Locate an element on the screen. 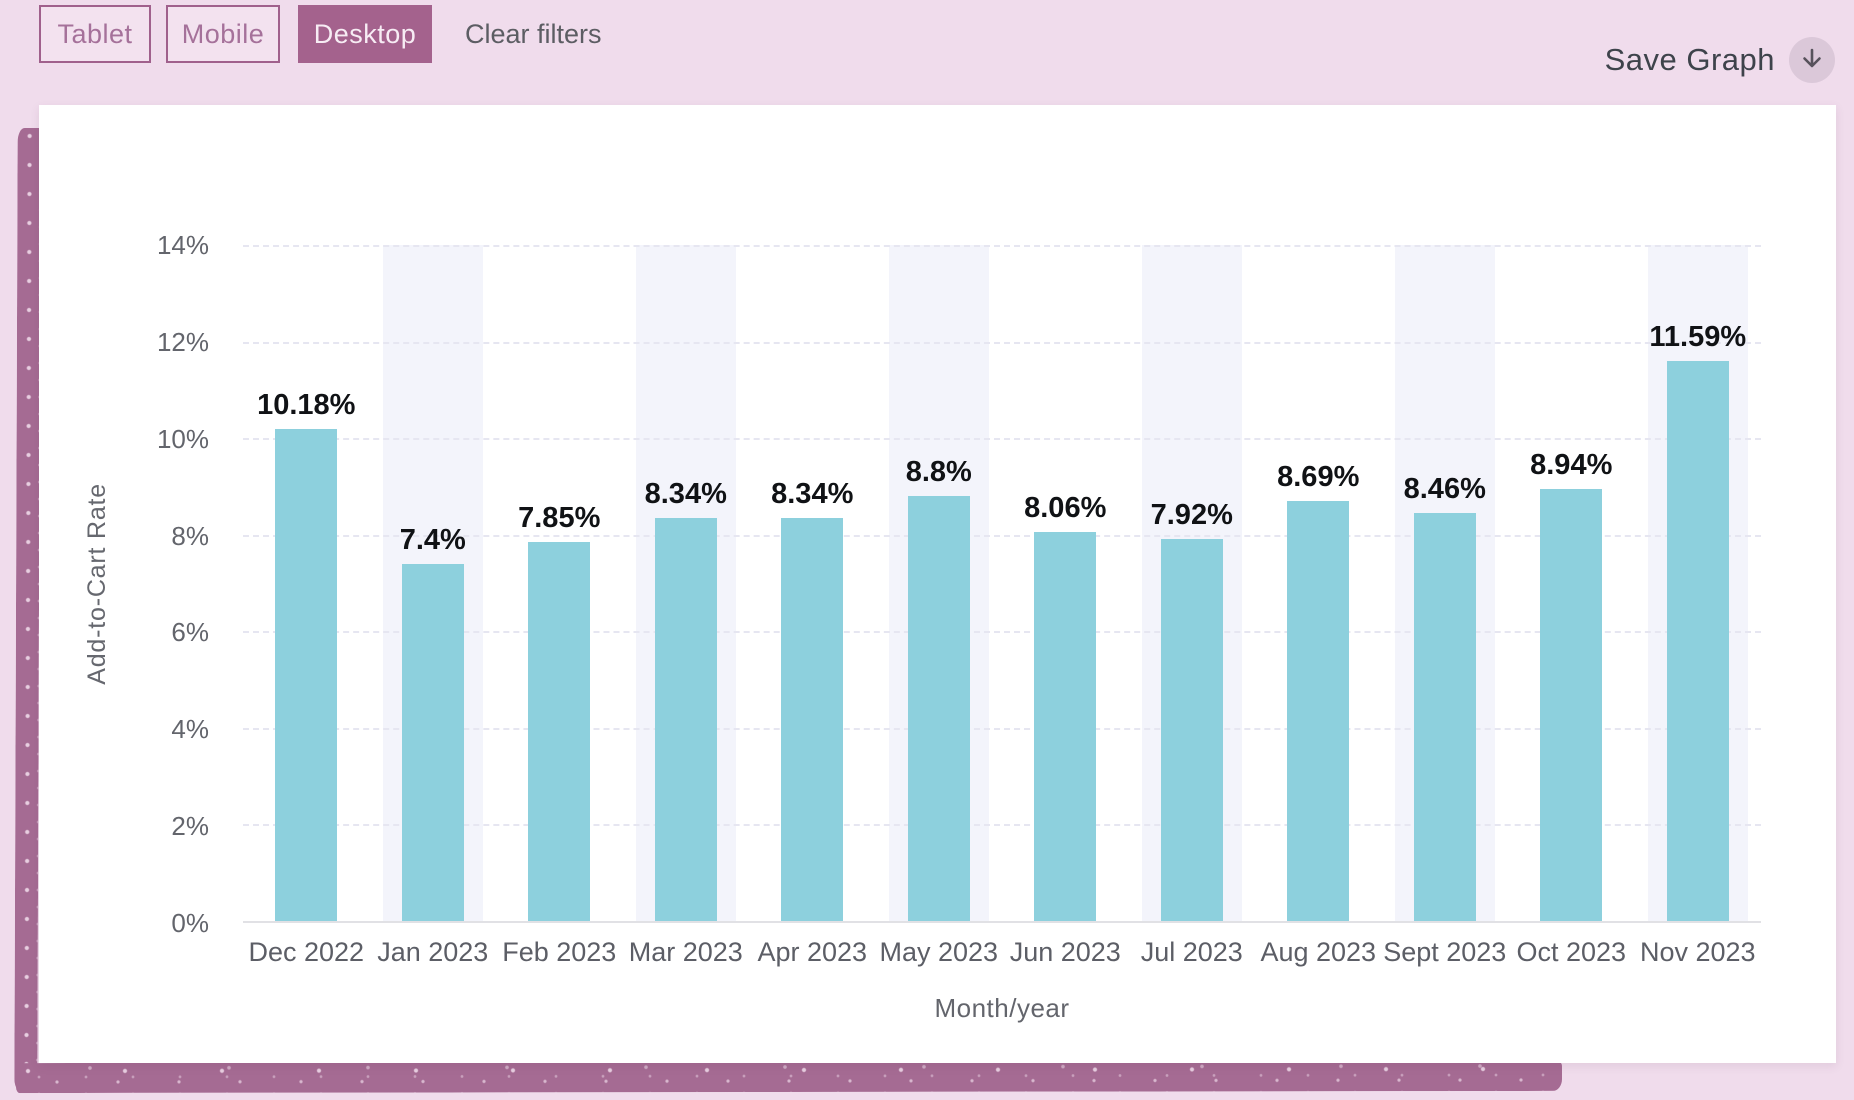 This screenshot has width=1854, height=1100. bar-column: 8.34% Apr 2023 is located at coordinates (812, 606).